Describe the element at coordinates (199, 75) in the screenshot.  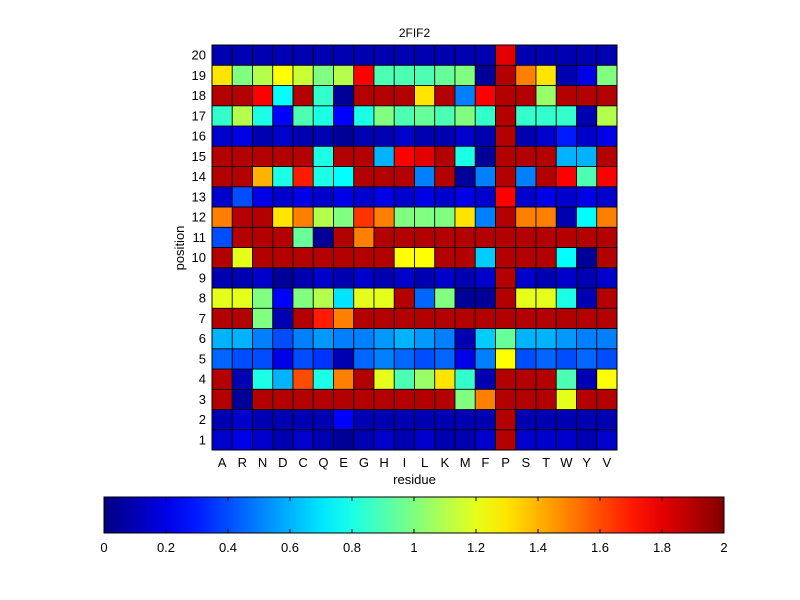
I see `y-tick-label: 19` at that location.